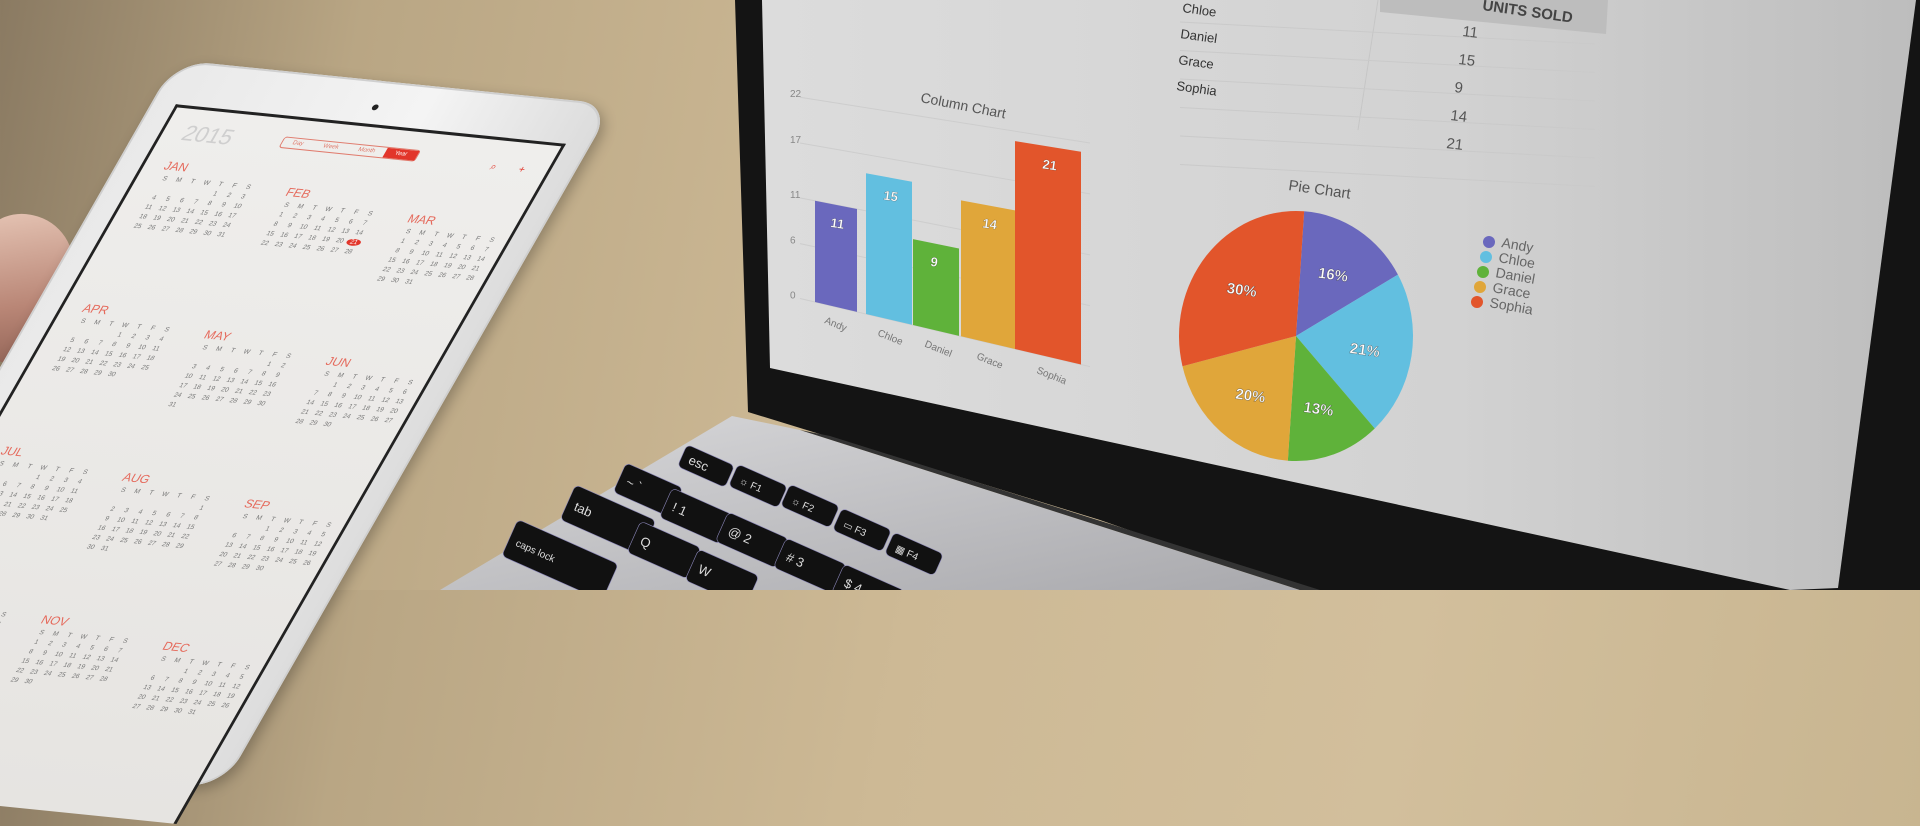 The width and height of the screenshot is (1920, 826). Describe the element at coordinates (1060, 510) in the screenshot. I see `hinge` at that location.